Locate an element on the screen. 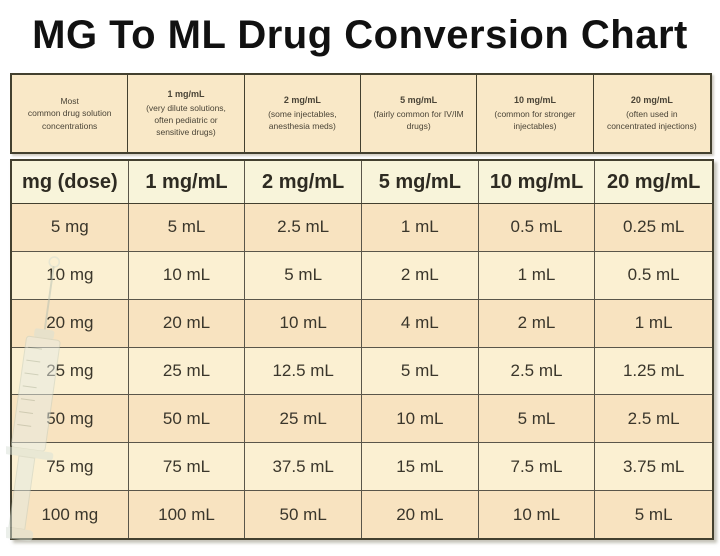 The height and width of the screenshot is (556, 720). table-row: 20 mg 20 mL 10 mL 4 mL 2 mL 1 mL is located at coordinates (362, 323).